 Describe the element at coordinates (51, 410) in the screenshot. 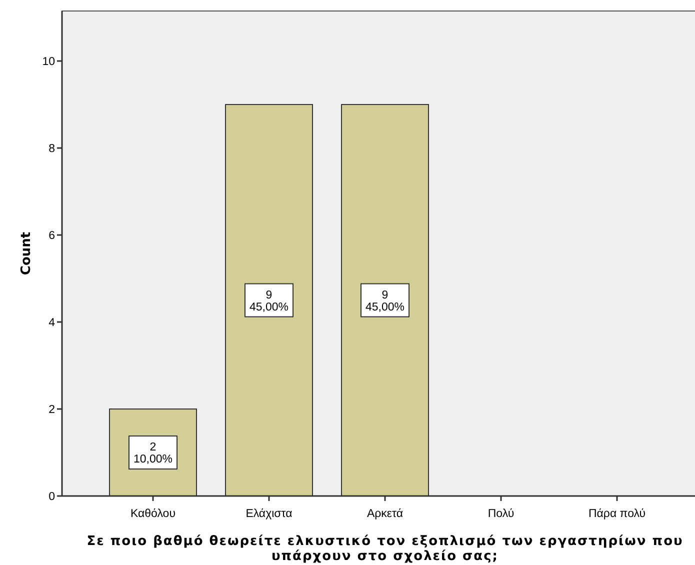

I see `y-tick-label: 2` at that location.